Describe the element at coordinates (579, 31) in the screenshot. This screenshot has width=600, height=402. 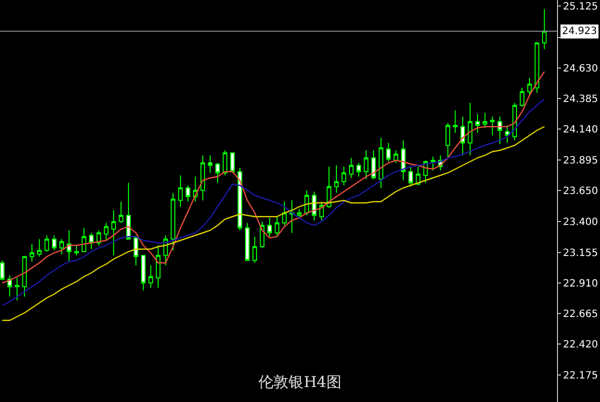
I see `ref-line-label: 24.923` at that location.